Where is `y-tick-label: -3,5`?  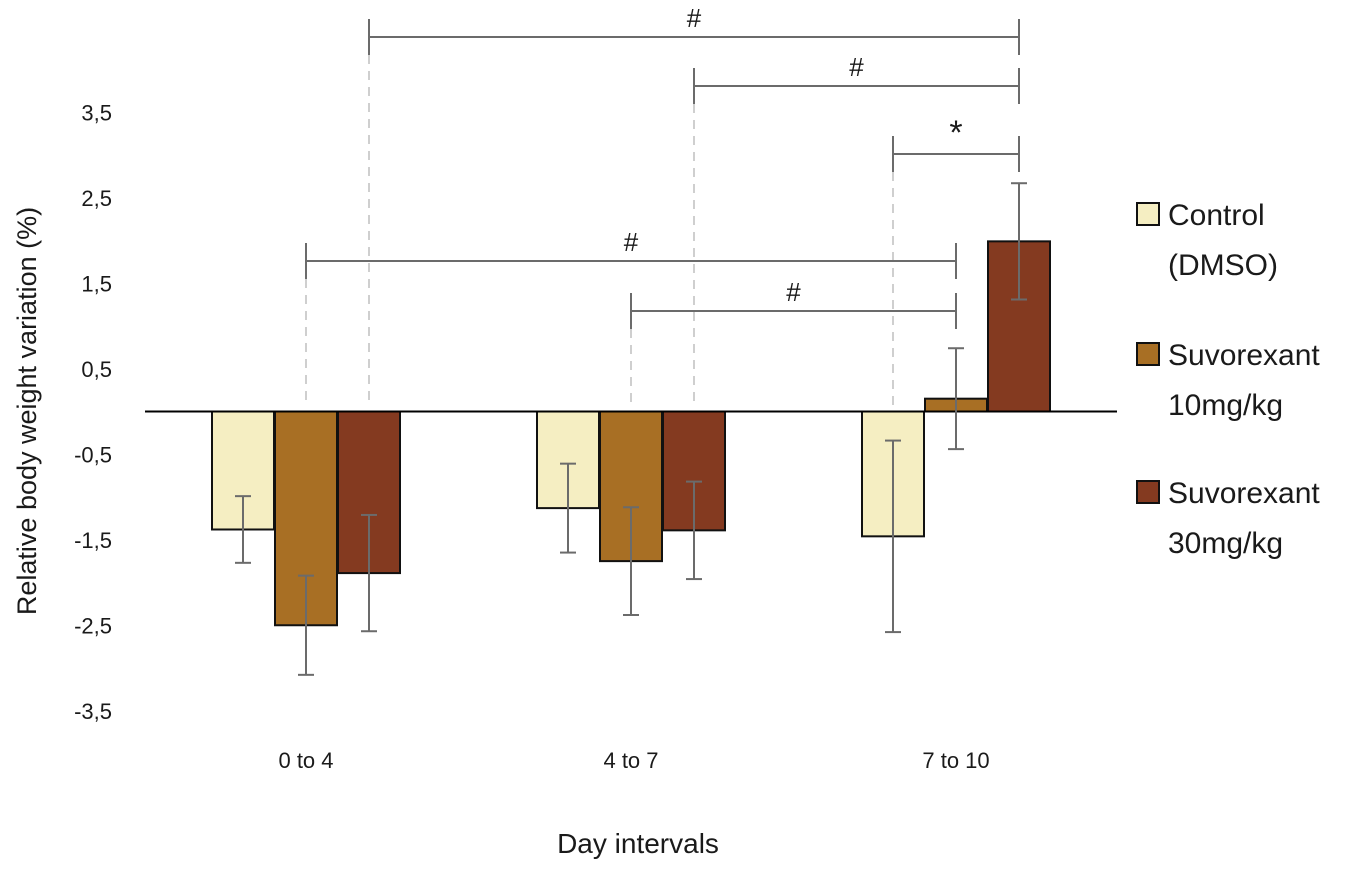
y-tick-label: -3,5 is located at coordinates (93, 711).